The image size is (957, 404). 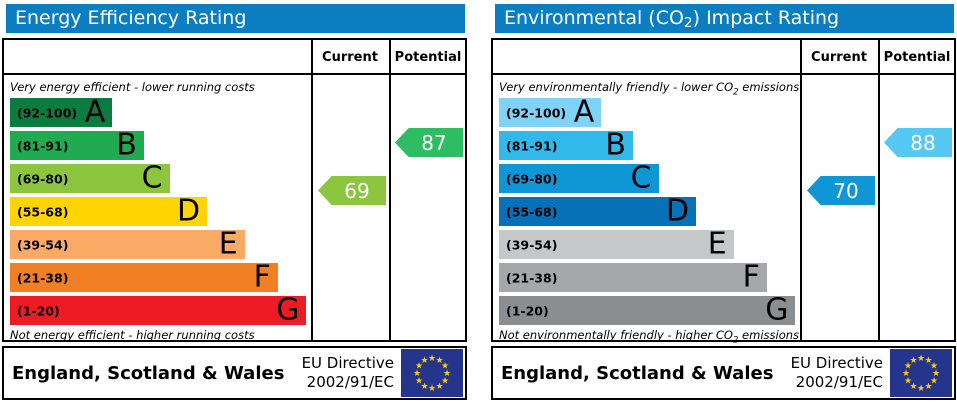 I want to click on current-rating-value: 69, so click(x=357, y=190).